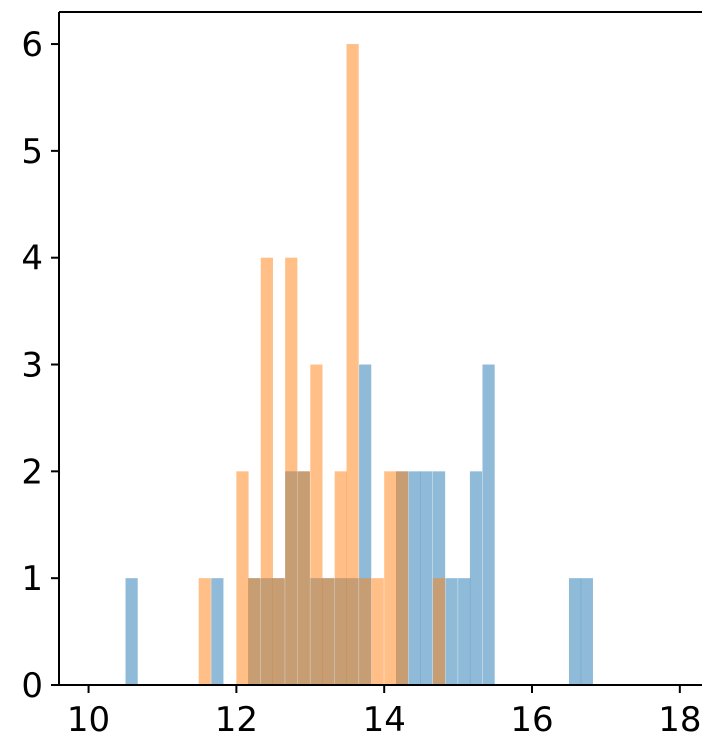 The width and height of the screenshot is (702, 740). Describe the element at coordinates (32, 579) in the screenshot. I see `y-tick-label: 1` at that location.